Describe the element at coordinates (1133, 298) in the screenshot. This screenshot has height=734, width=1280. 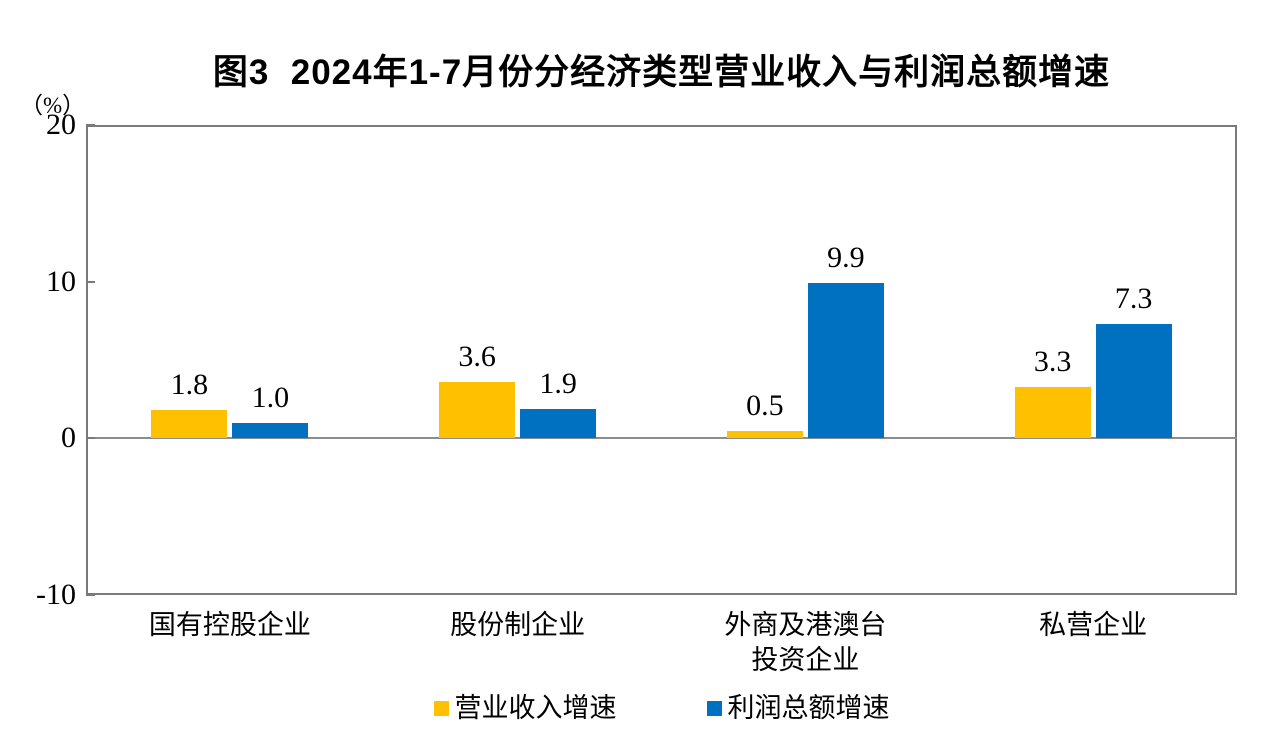
I see `bar-value-label: 7.3` at that location.